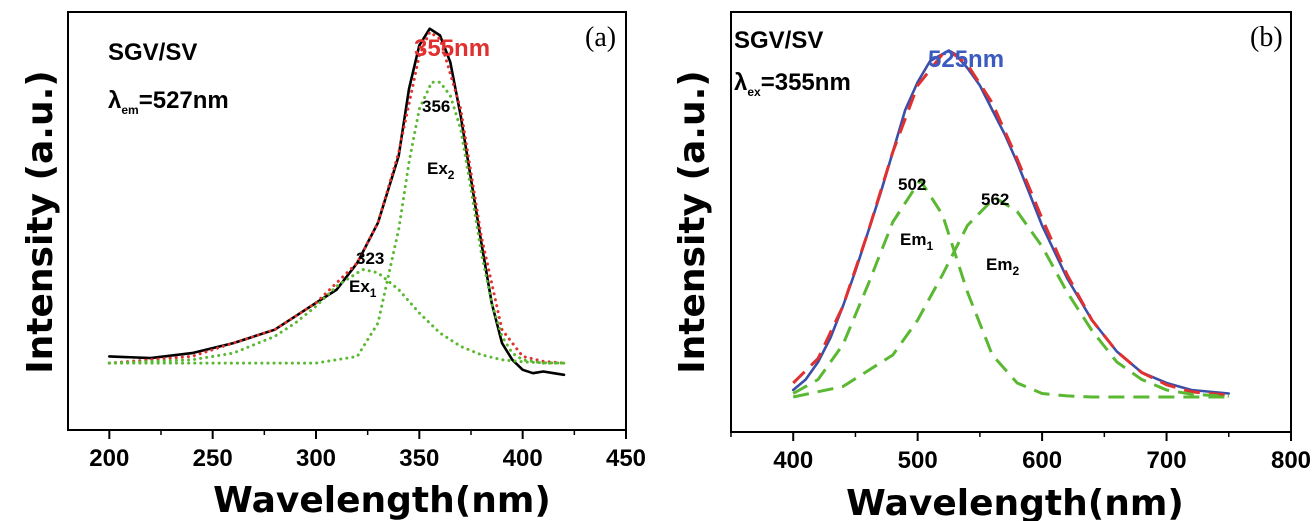 This screenshot has height=521, width=1313. Describe the element at coordinates (966, 59) in the screenshot. I see `peak-label-b: 525nm` at that location.